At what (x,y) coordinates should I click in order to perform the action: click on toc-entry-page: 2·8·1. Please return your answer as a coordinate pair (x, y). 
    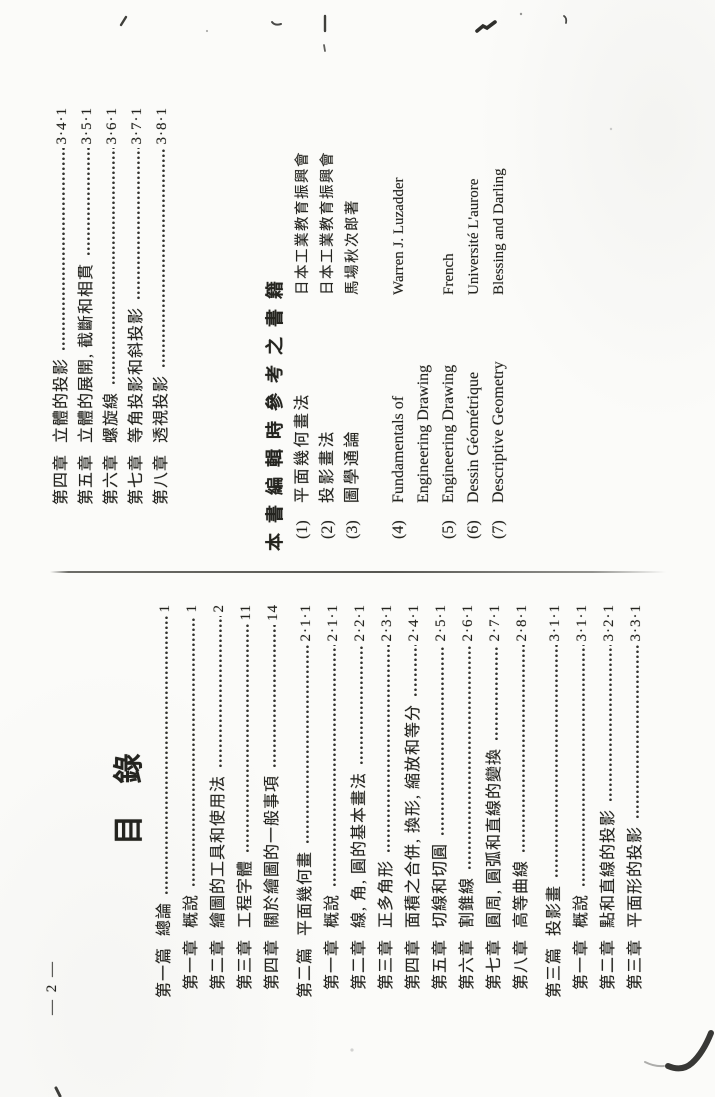
    Looking at the image, I should click on (522, 623).